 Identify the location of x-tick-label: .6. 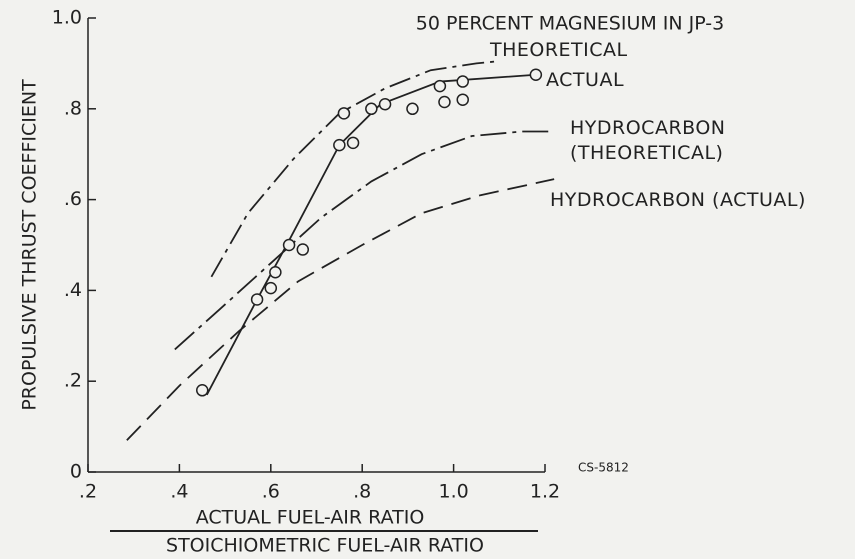
(271, 492).